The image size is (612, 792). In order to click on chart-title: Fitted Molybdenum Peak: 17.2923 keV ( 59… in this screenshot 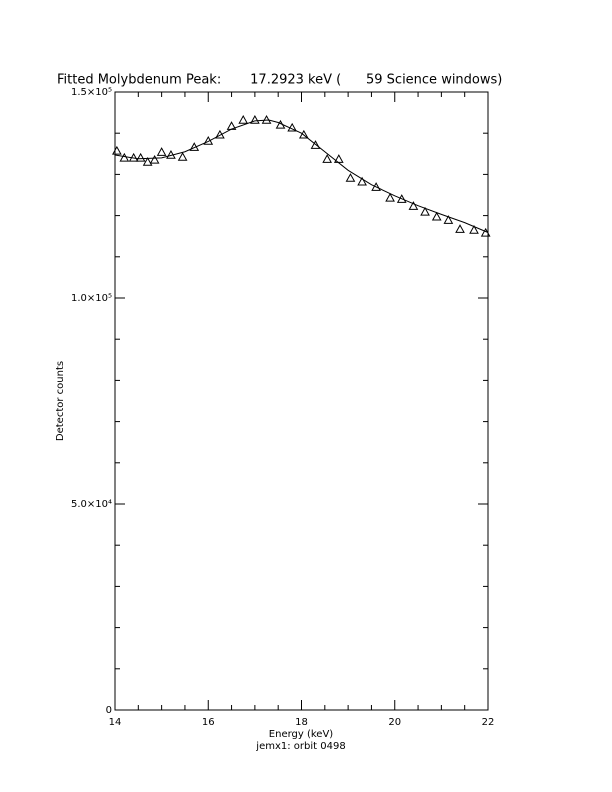, I will do `click(279, 80)`.